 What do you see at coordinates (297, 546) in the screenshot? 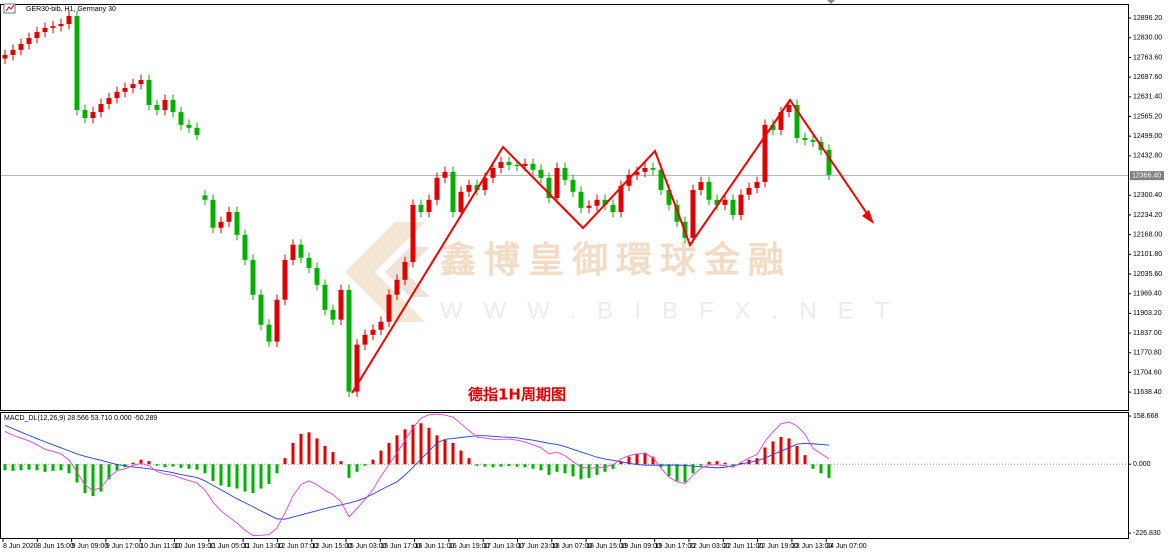
I see `x-tick-label: 12 Jun 07:00` at bounding box center [297, 546].